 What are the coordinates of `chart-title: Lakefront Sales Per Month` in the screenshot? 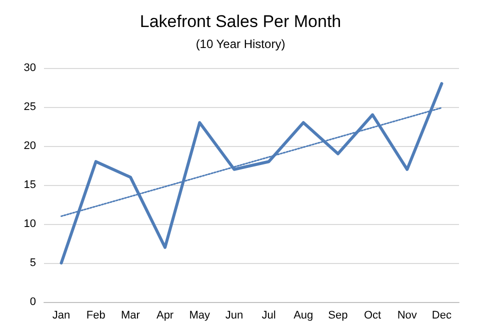 It's located at (241, 21).